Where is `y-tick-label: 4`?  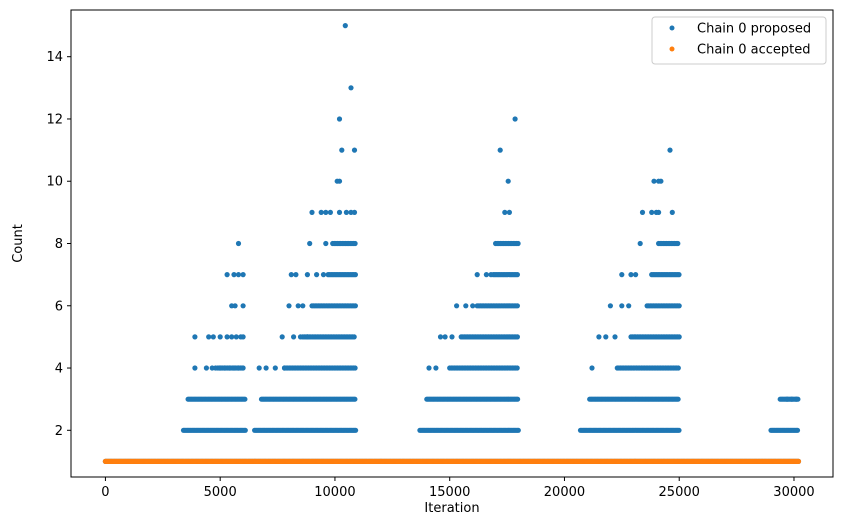
y-tick-label: 4 is located at coordinates (59, 369).